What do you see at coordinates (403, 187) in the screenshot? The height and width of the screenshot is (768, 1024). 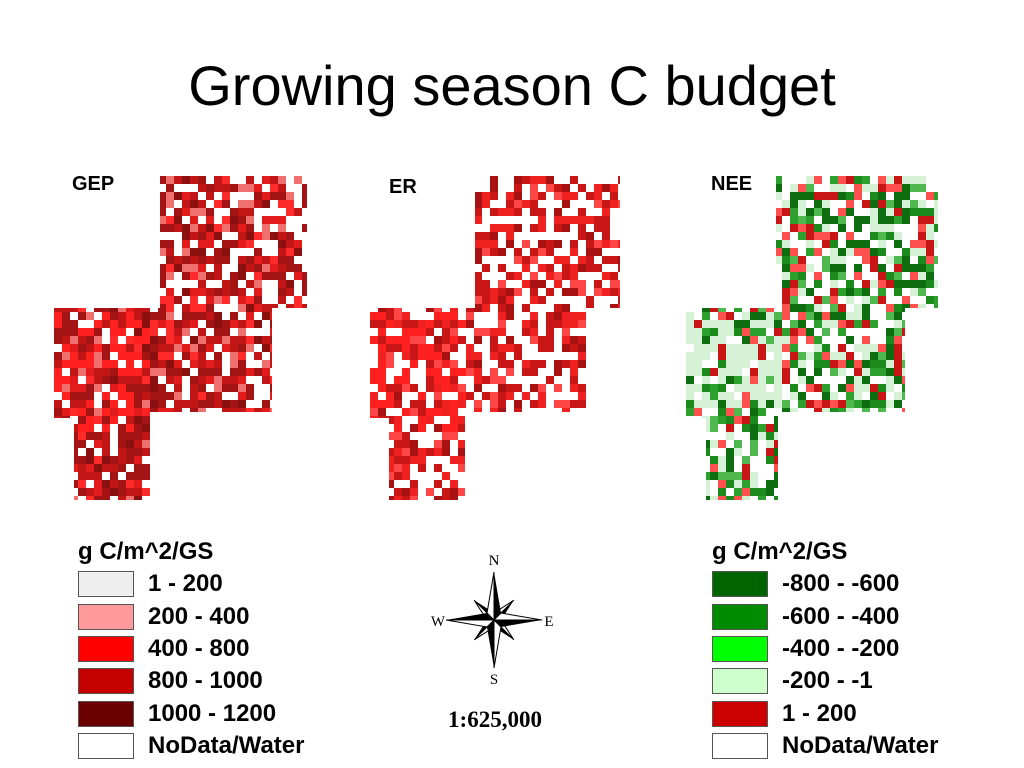 I see `panel-label-er: ER` at bounding box center [403, 187].